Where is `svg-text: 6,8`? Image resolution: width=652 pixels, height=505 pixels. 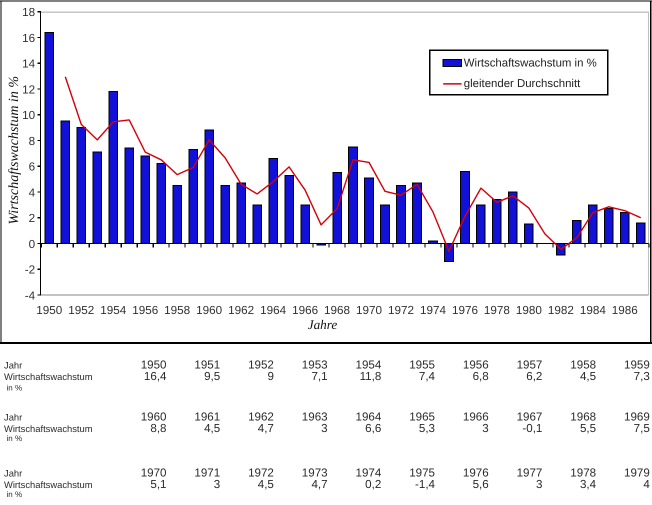
svg-text: 6,8 is located at coordinates (481, 376).